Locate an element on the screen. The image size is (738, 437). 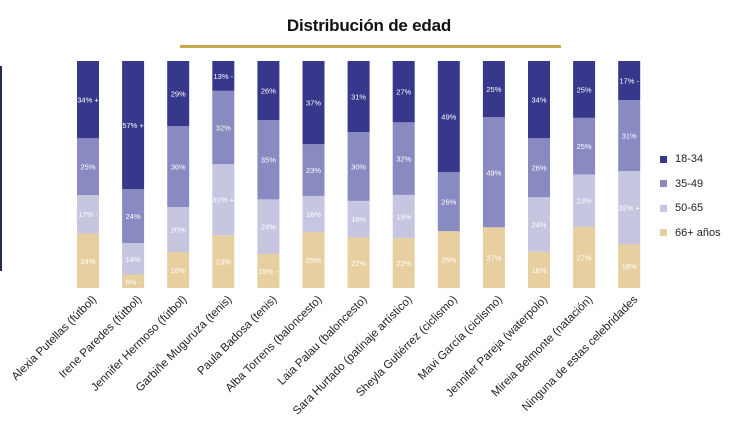
segment-value-label: 15% - is located at coordinates (269, 271).